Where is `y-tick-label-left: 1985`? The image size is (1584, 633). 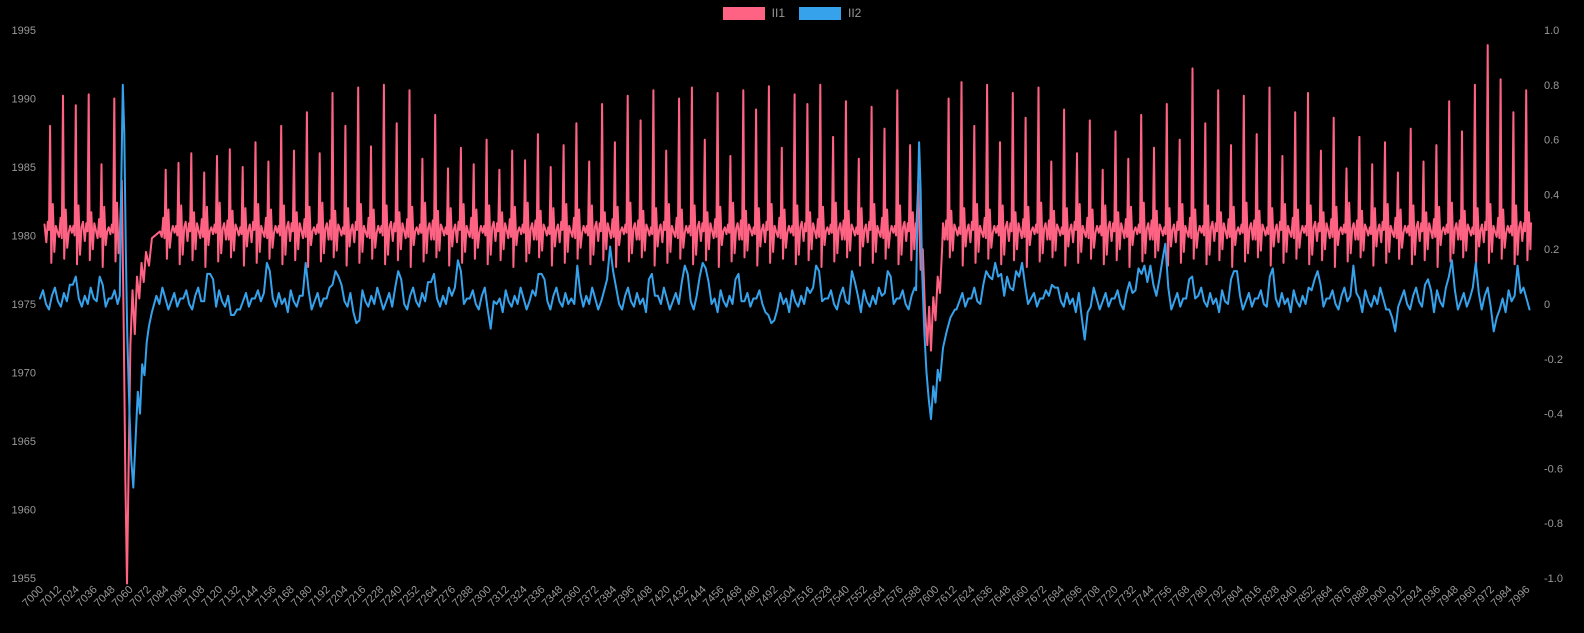
y-tick-label-left: 1985 is located at coordinates (24, 168).